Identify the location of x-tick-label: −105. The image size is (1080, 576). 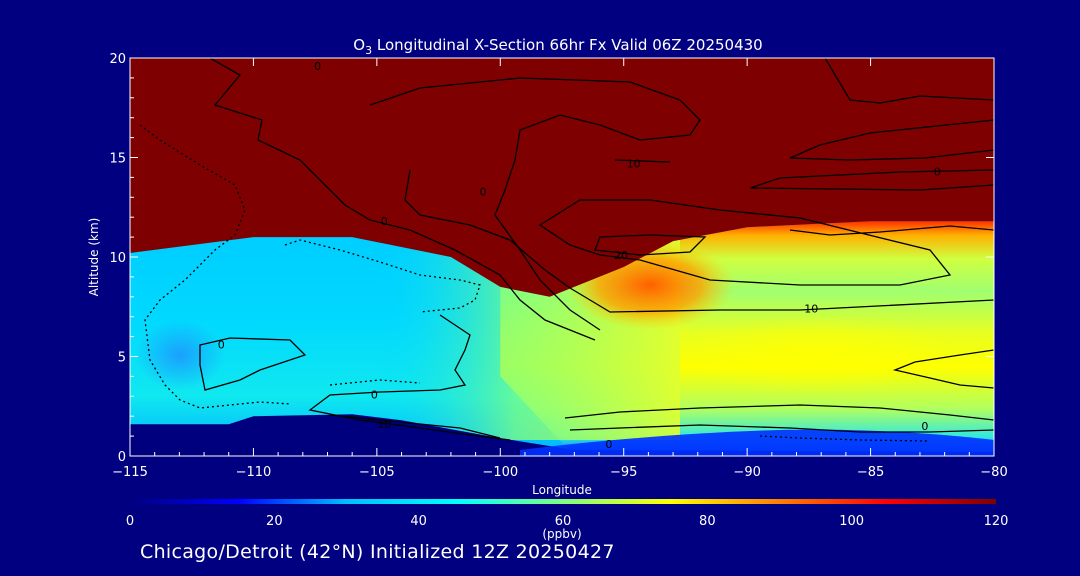
(377, 472).